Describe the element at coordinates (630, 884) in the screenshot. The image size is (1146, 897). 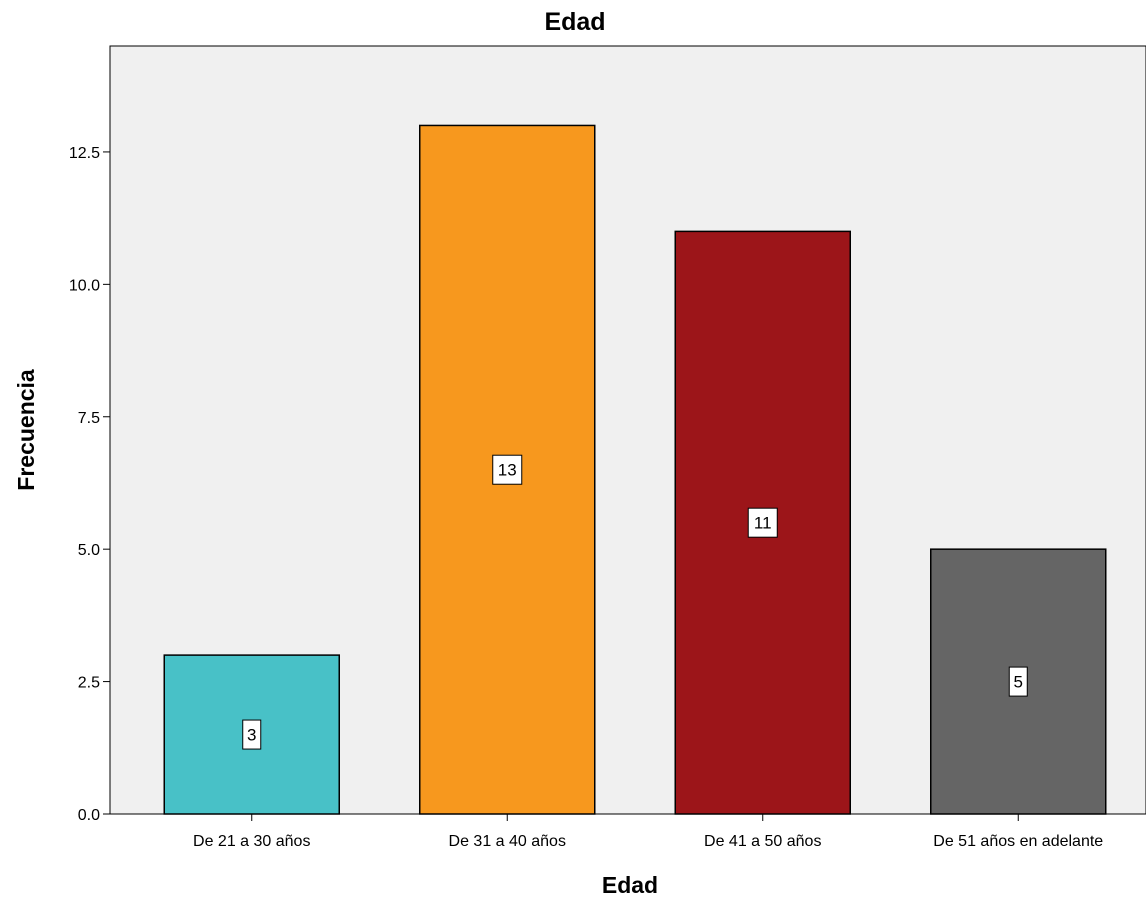
I see `x-axis-title: Edad` at that location.